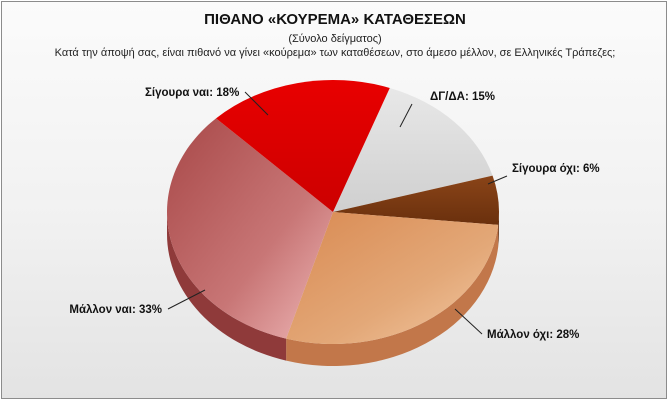  I want to click on slice-mallon-nai, so click(249, 228).